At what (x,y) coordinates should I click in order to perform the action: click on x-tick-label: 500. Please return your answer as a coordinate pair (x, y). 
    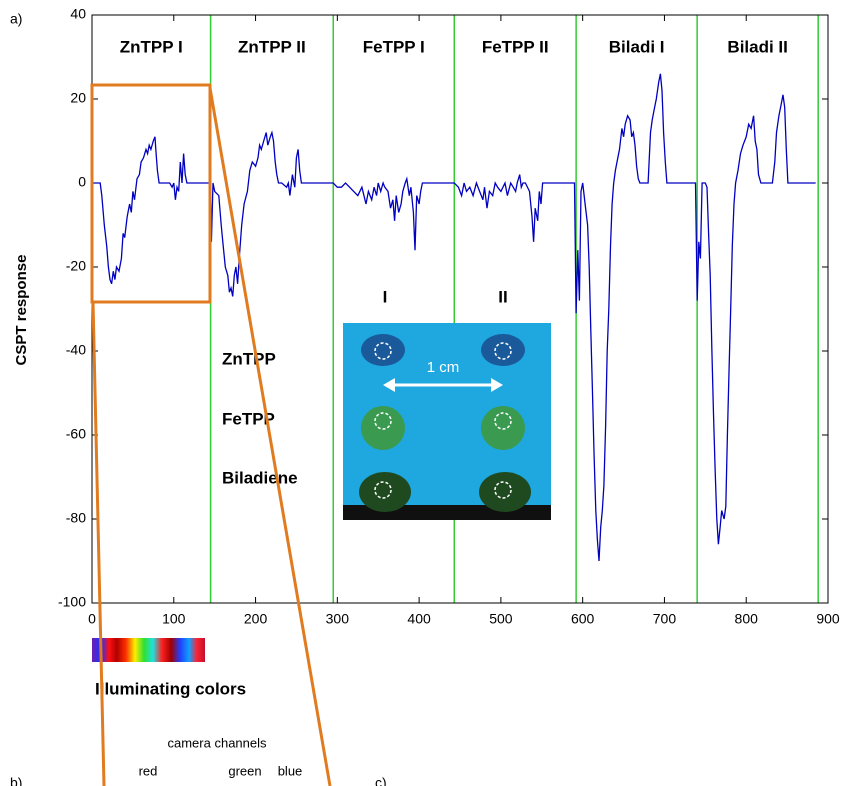
    Looking at the image, I should click on (501, 619).